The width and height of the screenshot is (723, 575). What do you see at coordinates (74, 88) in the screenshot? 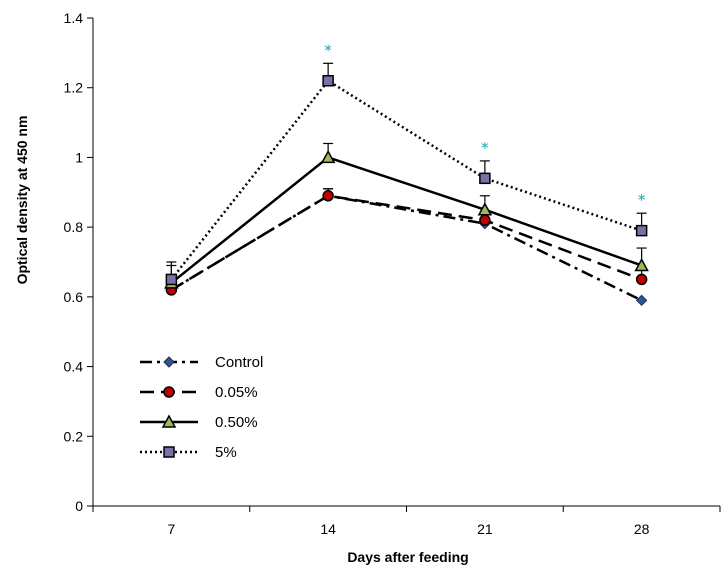
I see `y-tick-label: 1.2` at bounding box center [74, 88].